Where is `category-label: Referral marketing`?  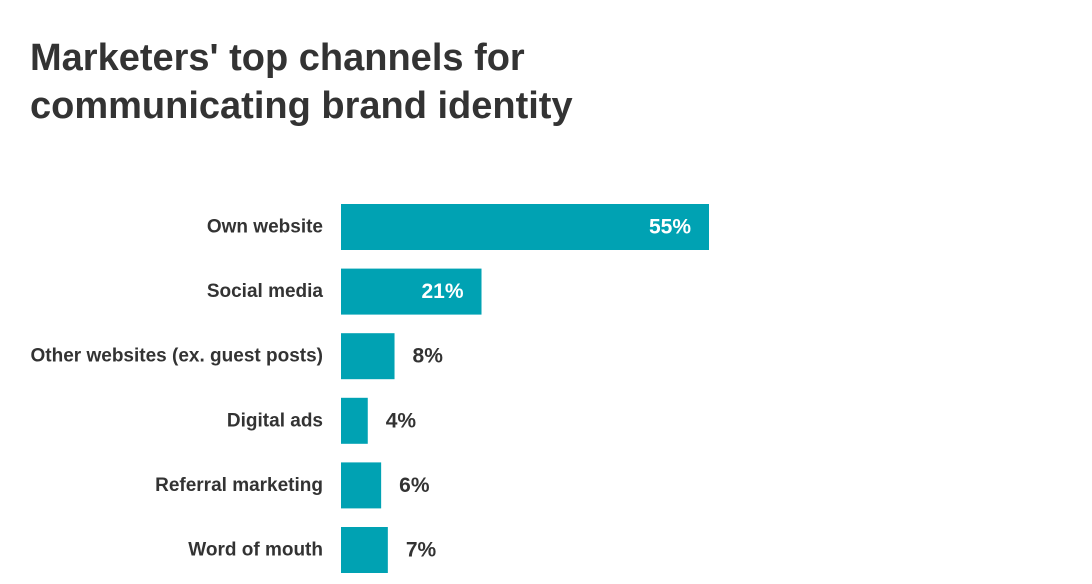
category-label: Referral marketing is located at coordinates (239, 485).